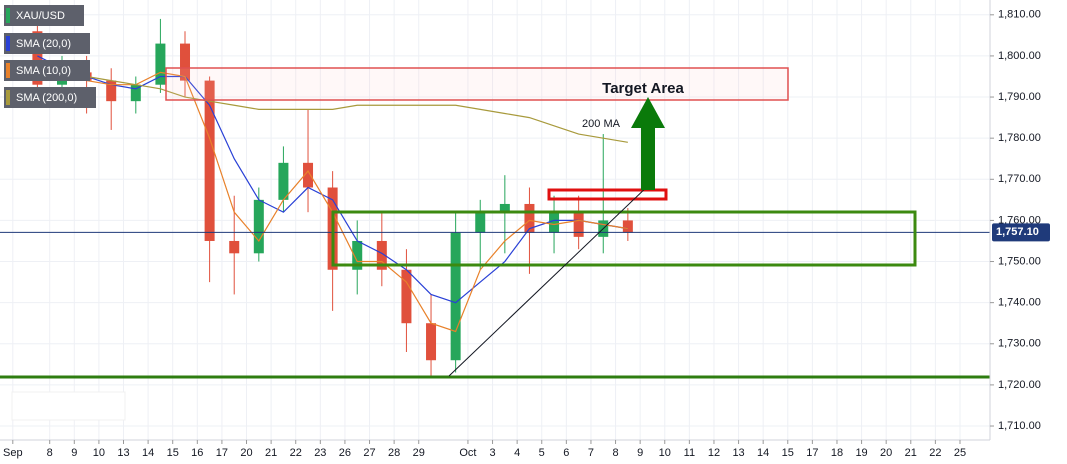  I want to click on x-tick-label: 11, so click(689, 453).